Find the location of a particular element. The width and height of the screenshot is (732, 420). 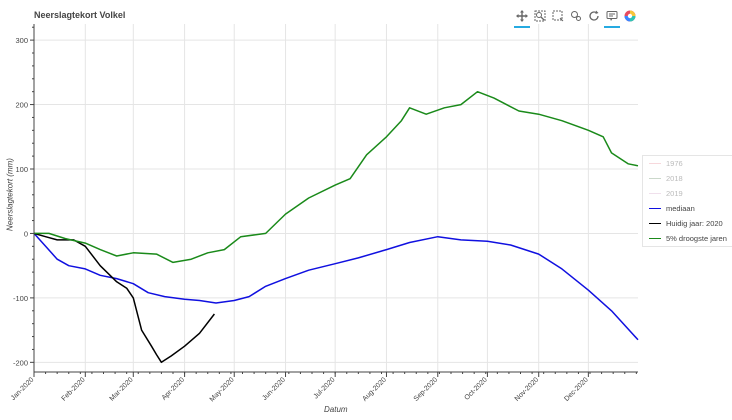

x-tick-label: Oct-2020 is located at coordinates (476, 388).